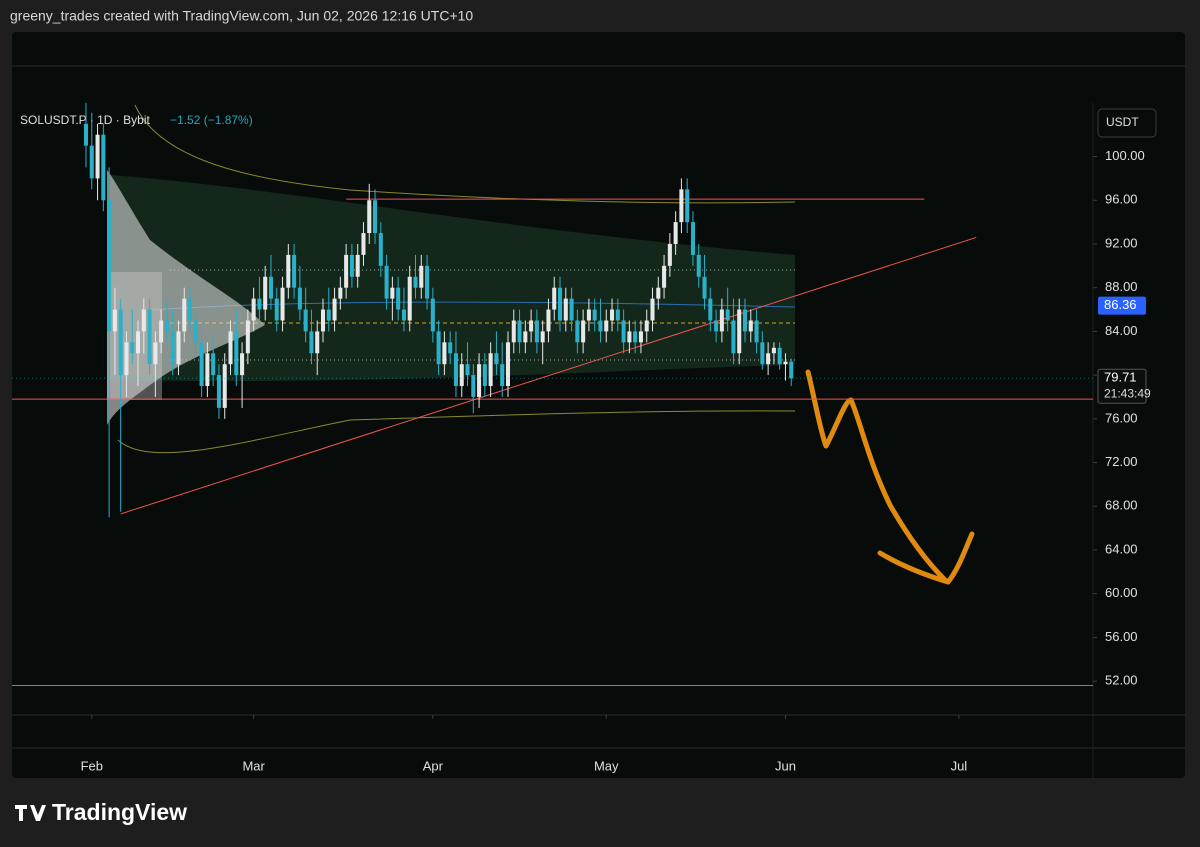  What do you see at coordinates (1121, 461) in the screenshot?
I see `y-tick-label: 72.00` at bounding box center [1121, 461].